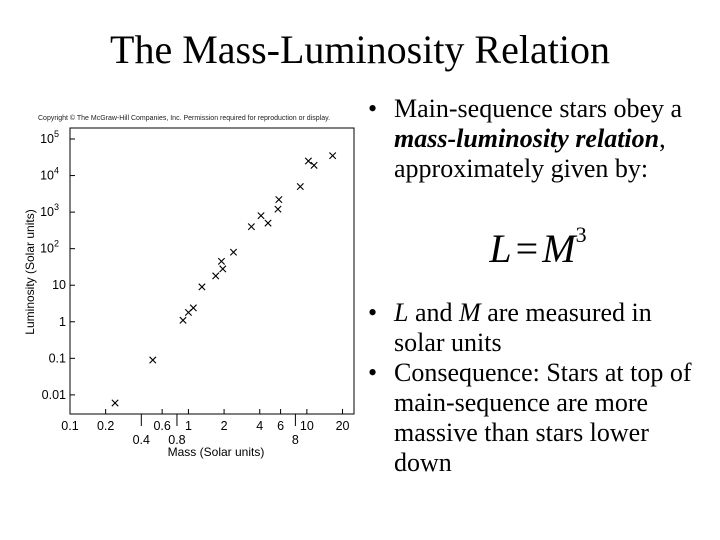 The image size is (720, 540). I want to click on formula-equals: =, so click(527, 248).